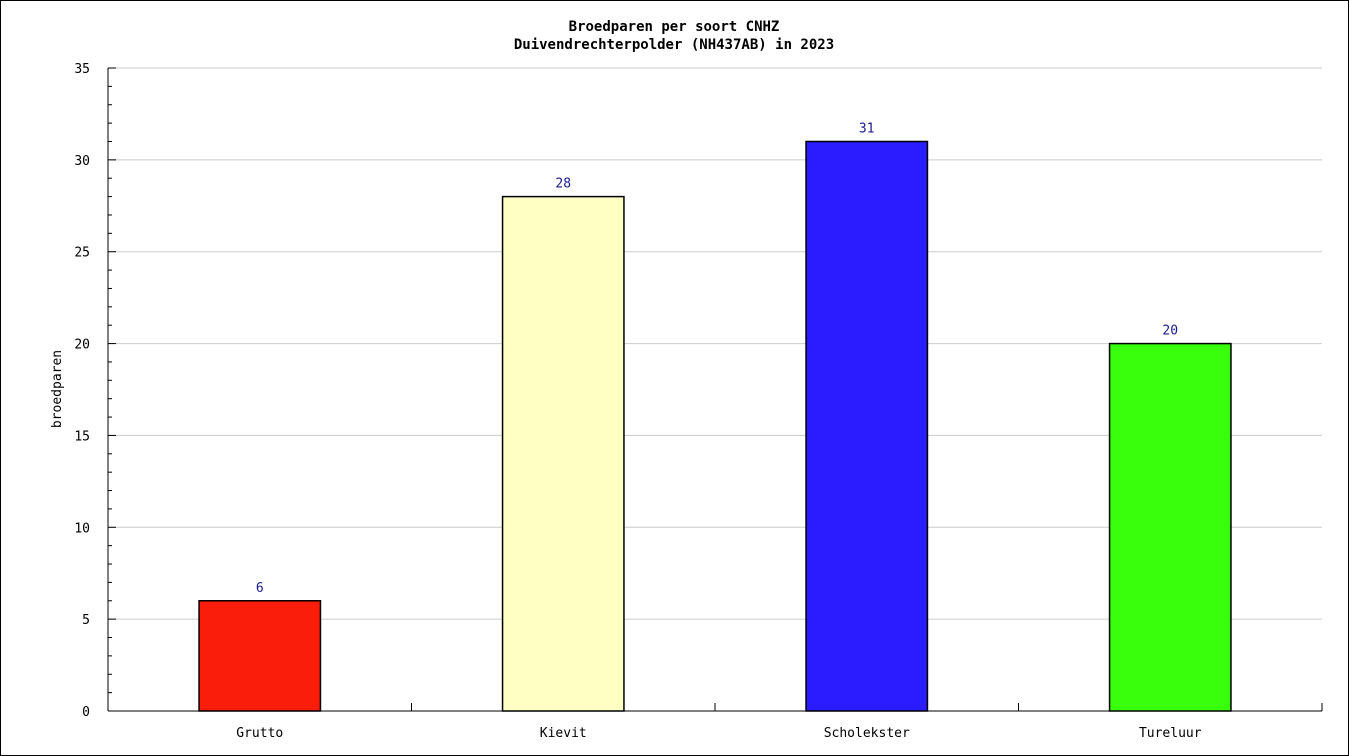 This screenshot has height=756, width=1349. Describe the element at coordinates (82, 69) in the screenshot. I see `y-tick-label: 35` at that location.